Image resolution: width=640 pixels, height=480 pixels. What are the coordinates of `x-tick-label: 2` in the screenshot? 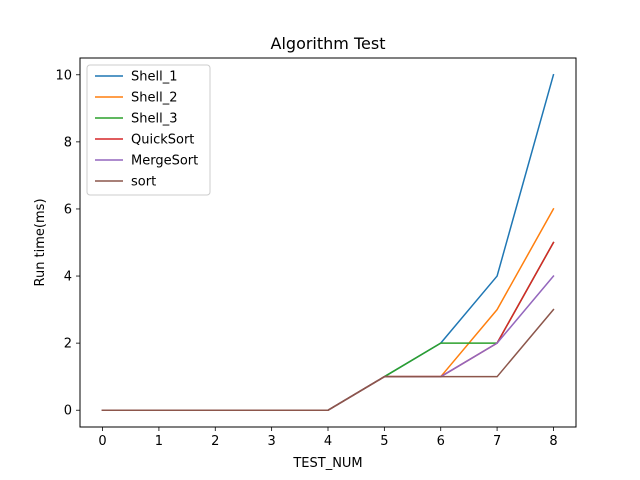 It's located at (215, 441).